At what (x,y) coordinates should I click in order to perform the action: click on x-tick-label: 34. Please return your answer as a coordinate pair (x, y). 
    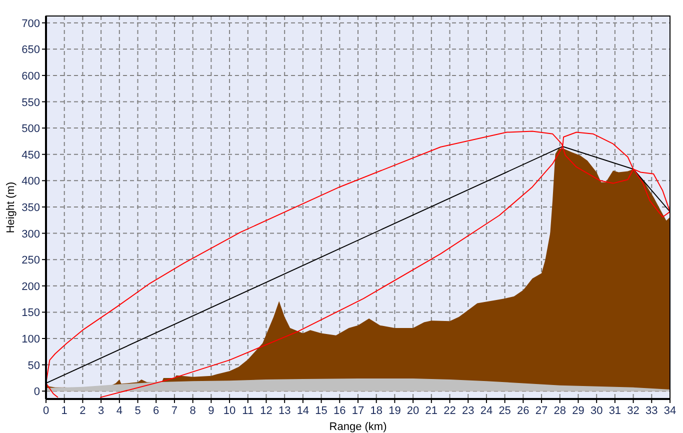
    Looking at the image, I should click on (670, 411).